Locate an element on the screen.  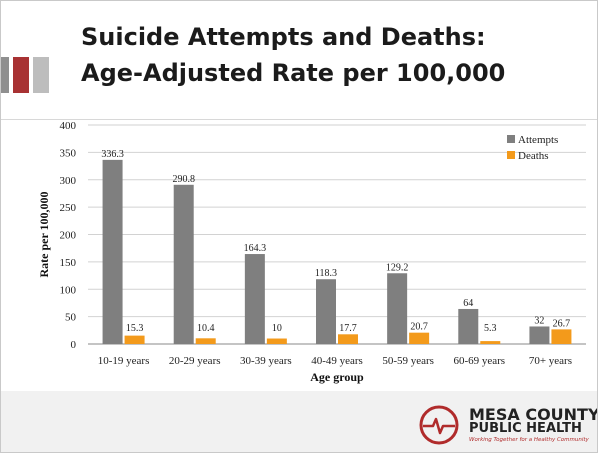
data-label-deaths: 20.7 is located at coordinates (419, 327).